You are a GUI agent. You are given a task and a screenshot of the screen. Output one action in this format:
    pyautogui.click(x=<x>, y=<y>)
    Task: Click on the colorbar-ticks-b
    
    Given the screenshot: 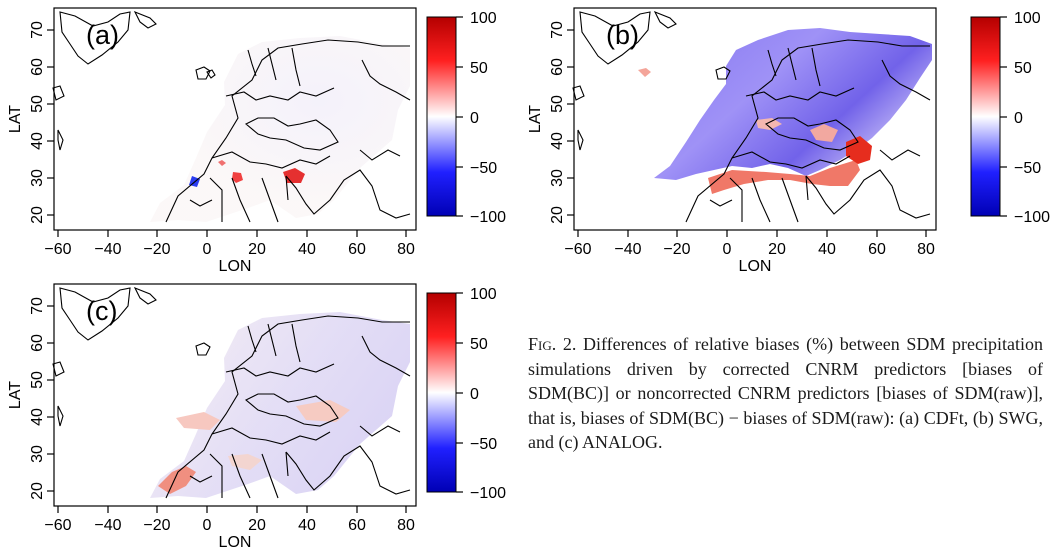 What is the action you would take?
    pyautogui.click(x=1003, y=116)
    